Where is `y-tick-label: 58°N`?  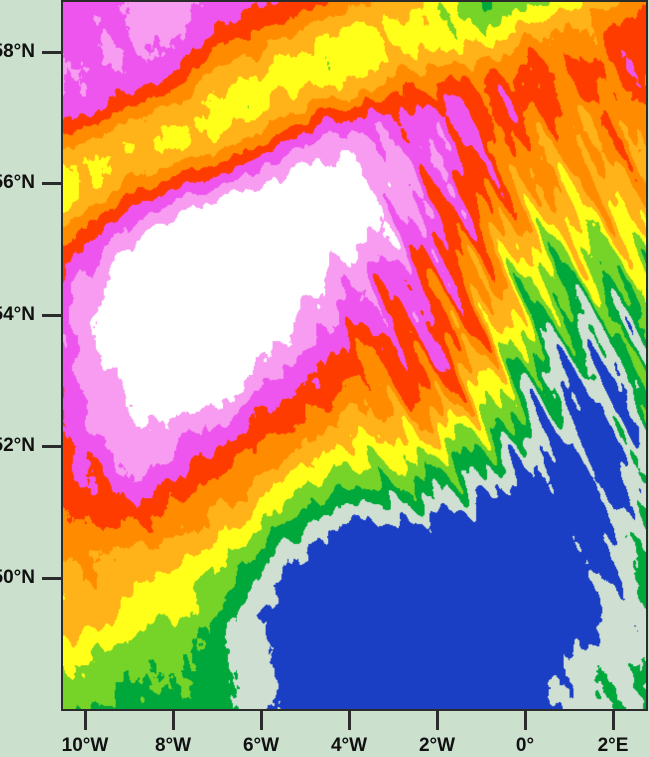
y-tick-label: 58°N is located at coordinates (17, 51).